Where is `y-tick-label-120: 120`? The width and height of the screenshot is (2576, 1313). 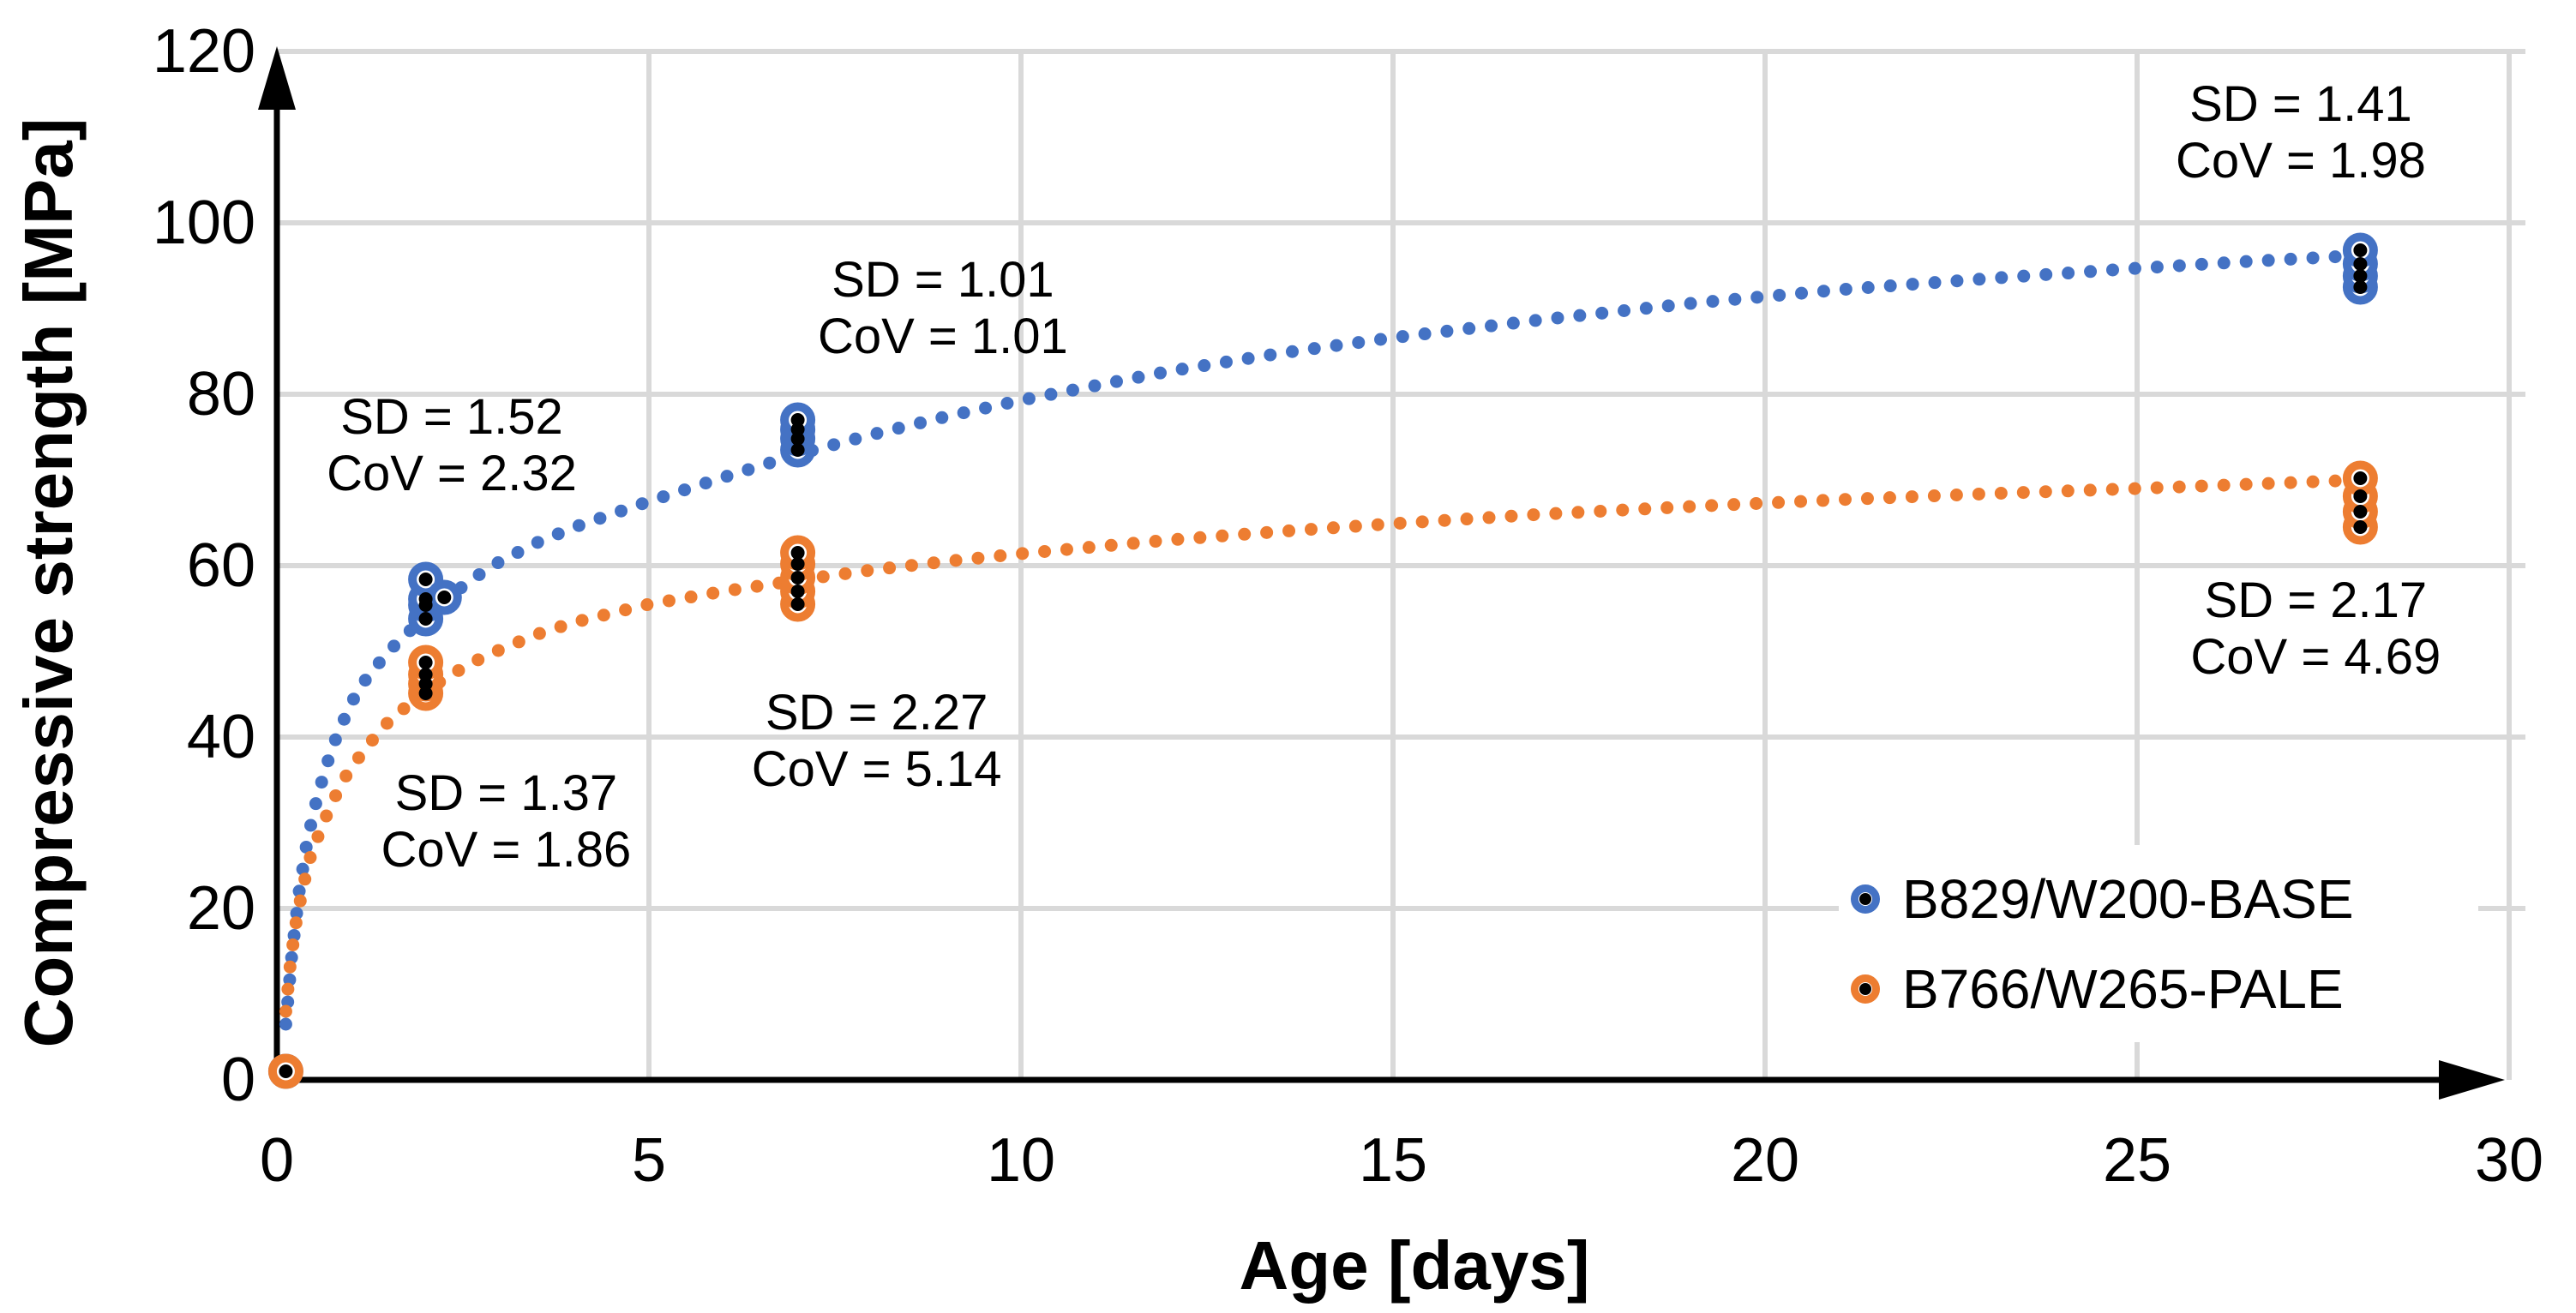
y-tick-label-120: 120 is located at coordinates (203, 51).